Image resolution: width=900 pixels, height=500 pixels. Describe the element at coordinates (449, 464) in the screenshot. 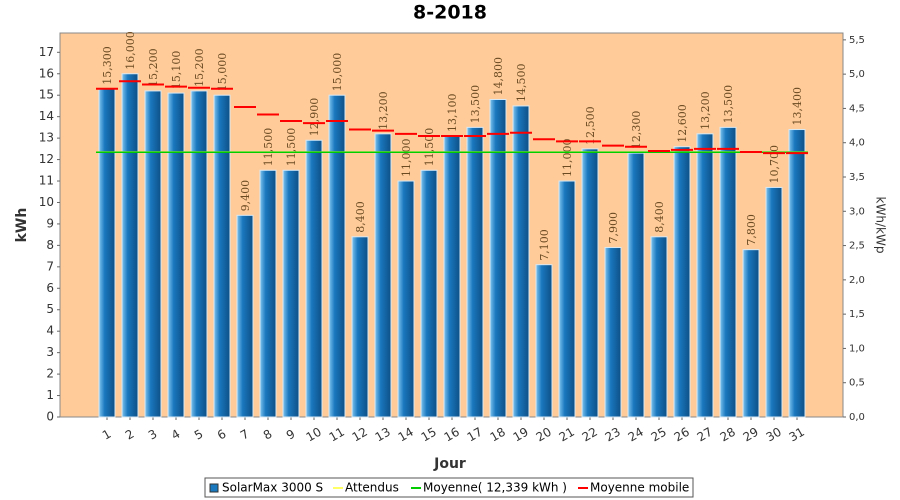

I see `x-axis-label: Jour` at that location.